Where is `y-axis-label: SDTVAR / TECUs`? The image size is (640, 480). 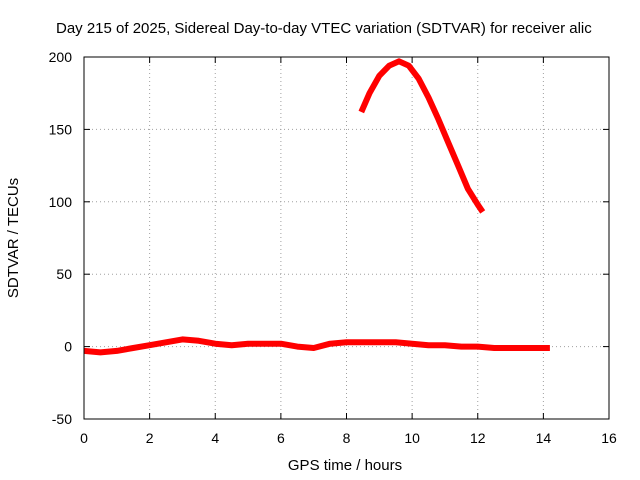 y-axis-label: SDTVAR / TECUs is located at coordinates (13, 238).